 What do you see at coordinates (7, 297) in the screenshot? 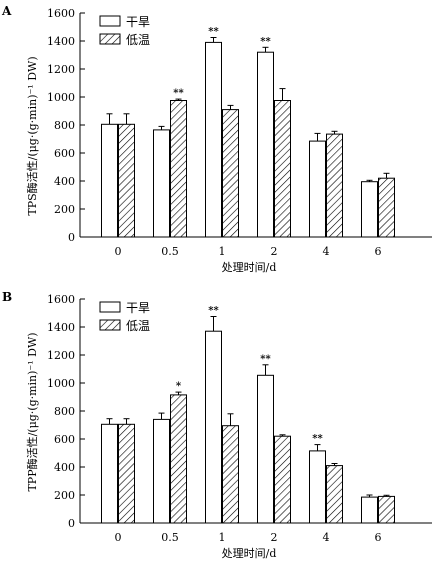
I see `panel-label: B` at bounding box center [7, 297].